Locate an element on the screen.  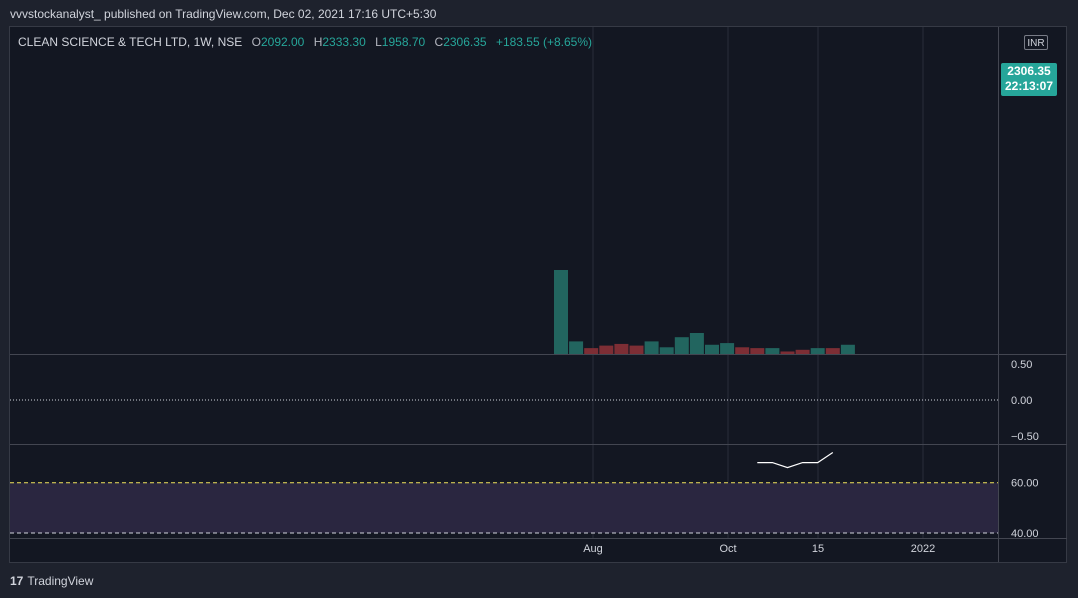
high-value: 2333.30 is located at coordinates (344, 42).